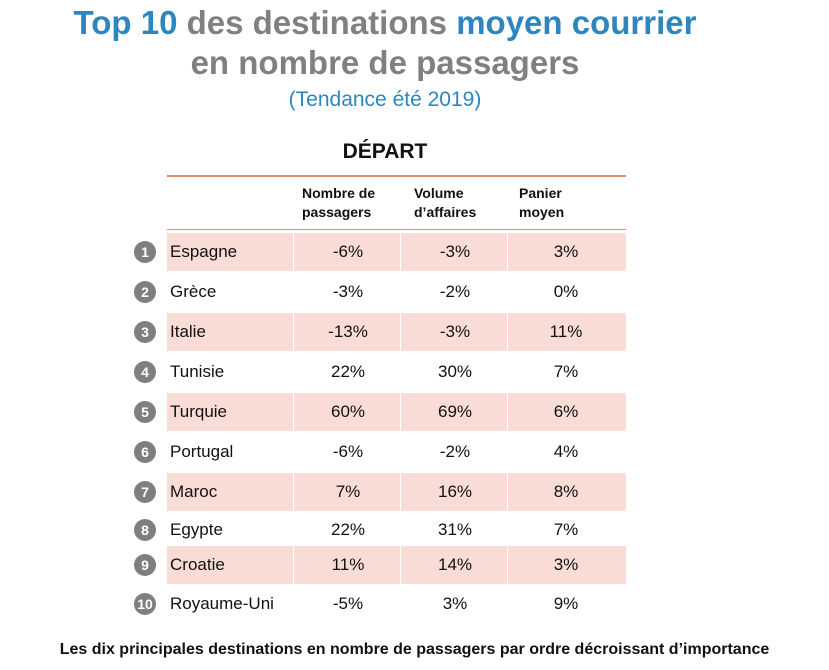  I want to click on destination-name: Grèce, so click(193, 291).